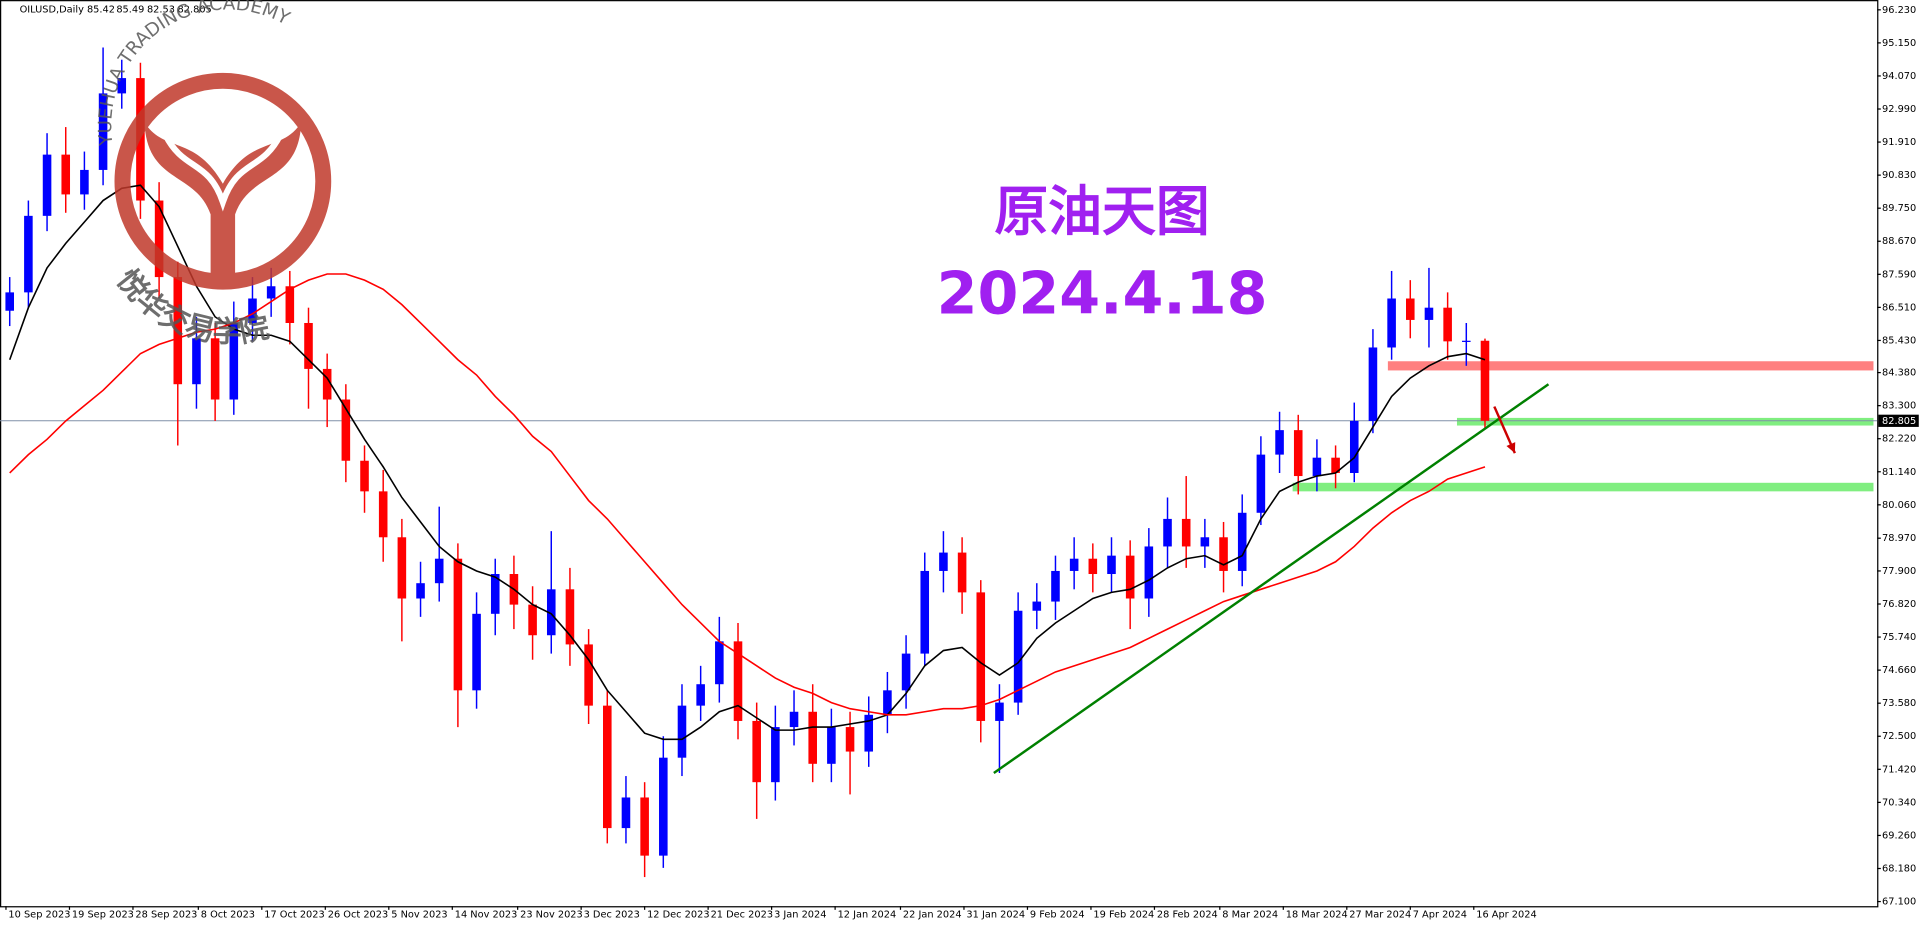 The width and height of the screenshot is (1920, 927). What do you see at coordinates (932, 915) in the screenshot?
I see `x-tick-label: 22 Jan 2024` at bounding box center [932, 915].